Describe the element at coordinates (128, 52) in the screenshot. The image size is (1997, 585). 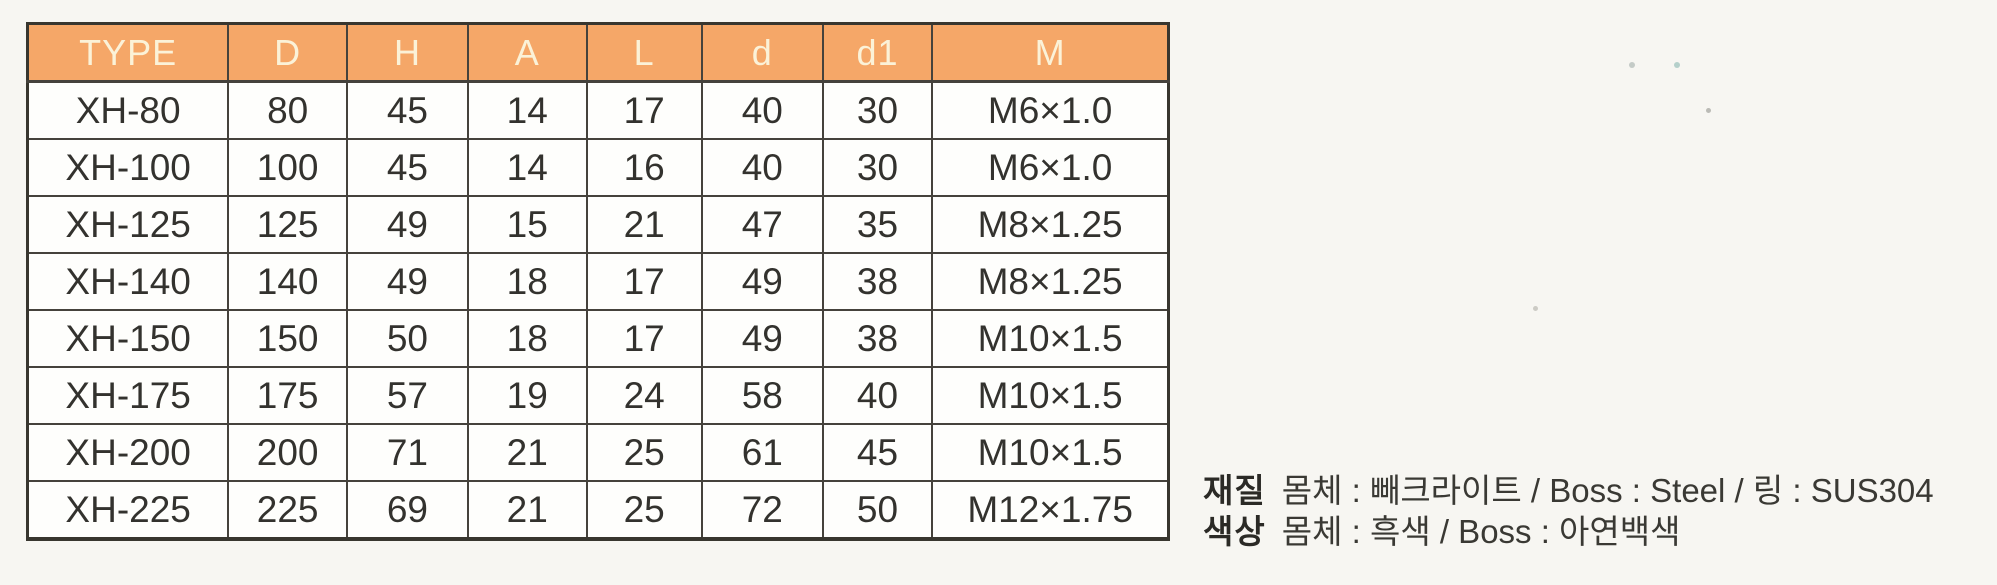
I see `column-header-type: TYPE` at that location.